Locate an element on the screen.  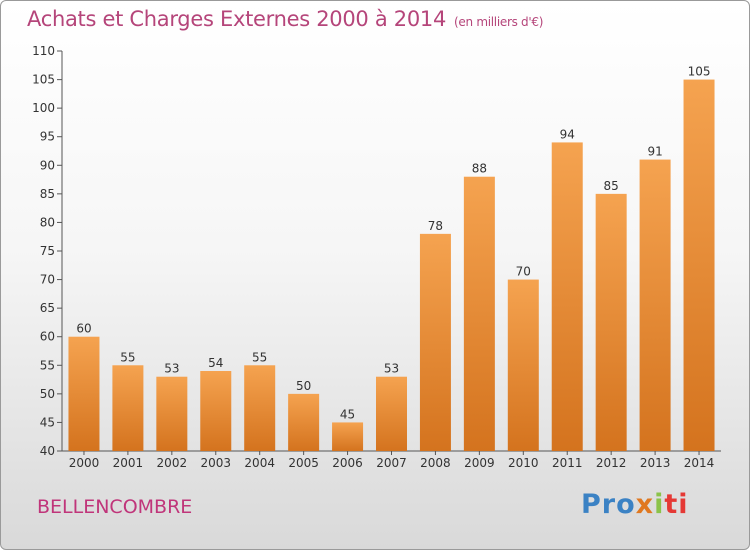
commune-name: BELLENCOMBRE is located at coordinates (115, 507).